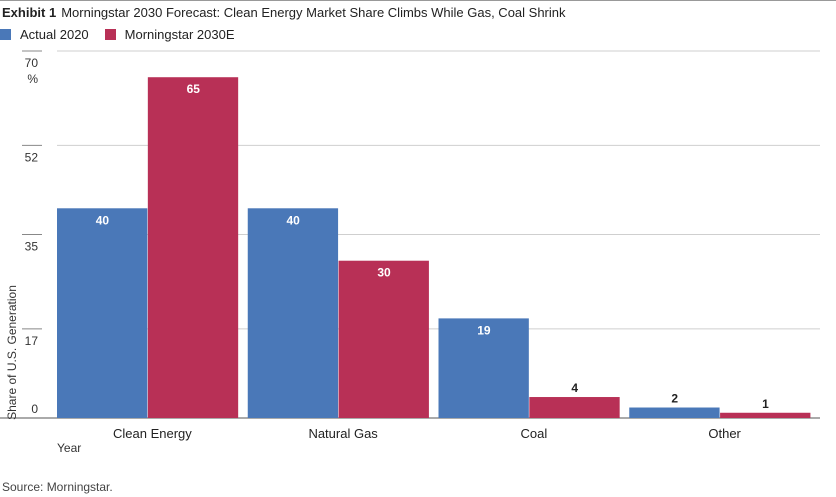 The width and height of the screenshot is (836, 497). What do you see at coordinates (32, 79) in the screenshot?
I see `y-unit-label: %` at bounding box center [32, 79].